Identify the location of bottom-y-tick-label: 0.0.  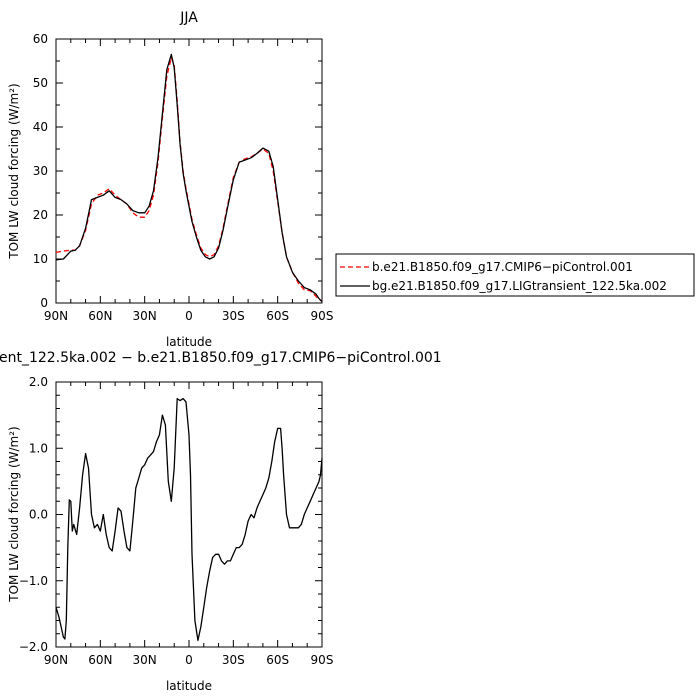
(38, 515).